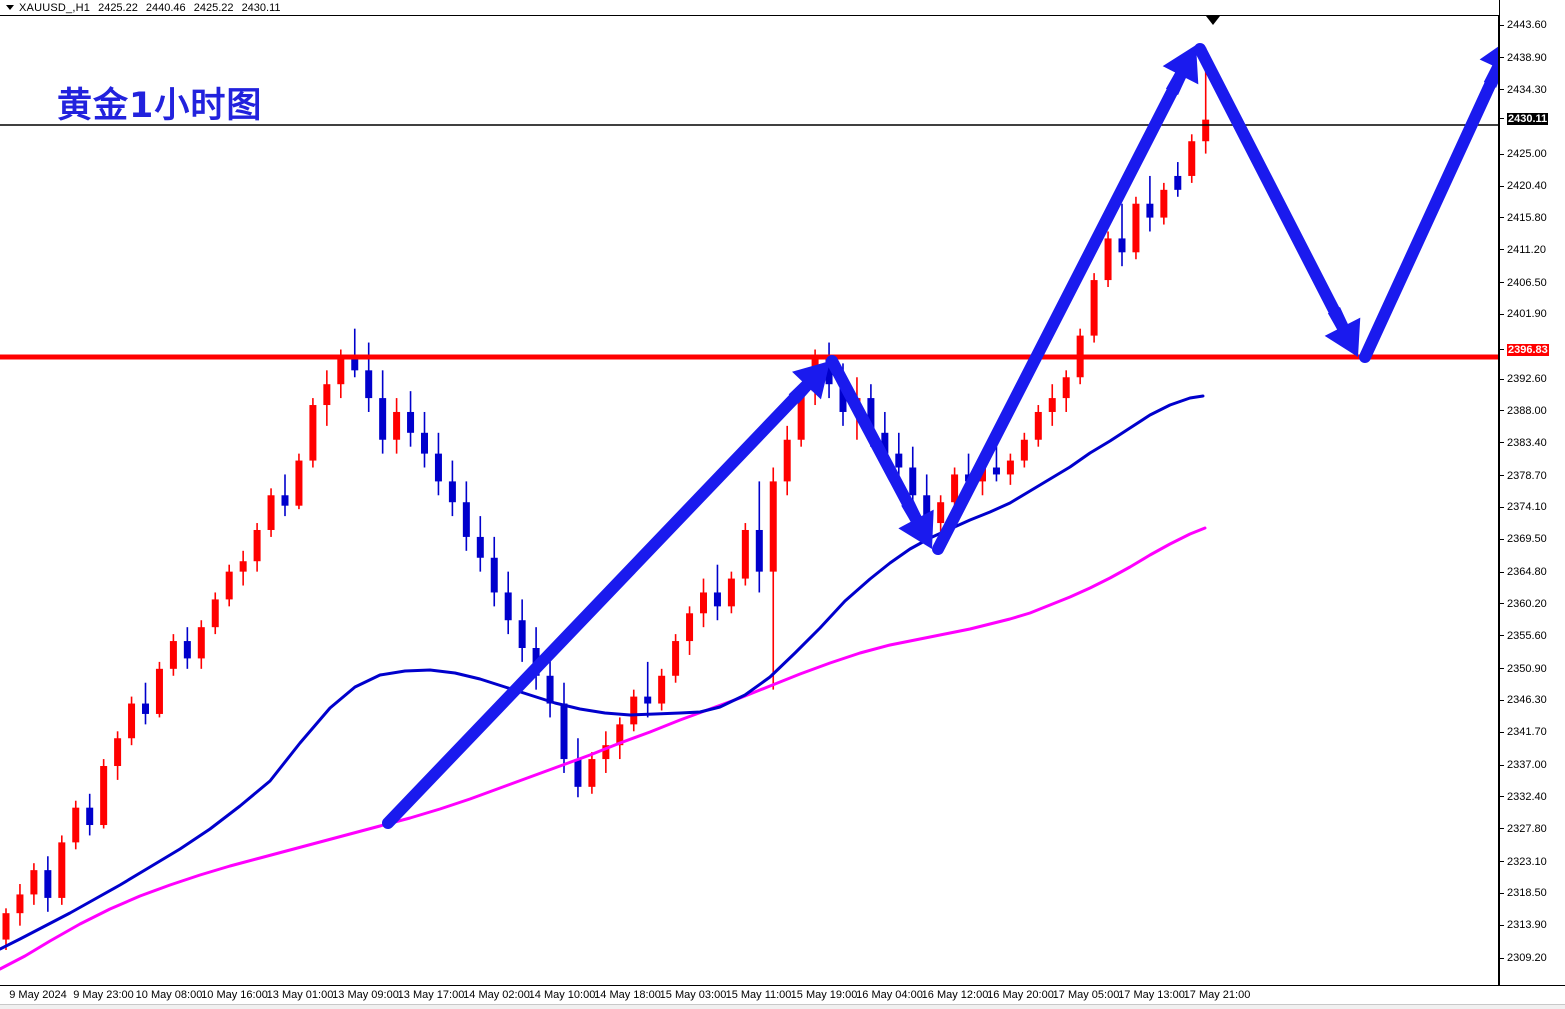 The width and height of the screenshot is (1565, 1009). I want to click on time-axis-tick-label: 14 May 02:00, so click(496, 995).